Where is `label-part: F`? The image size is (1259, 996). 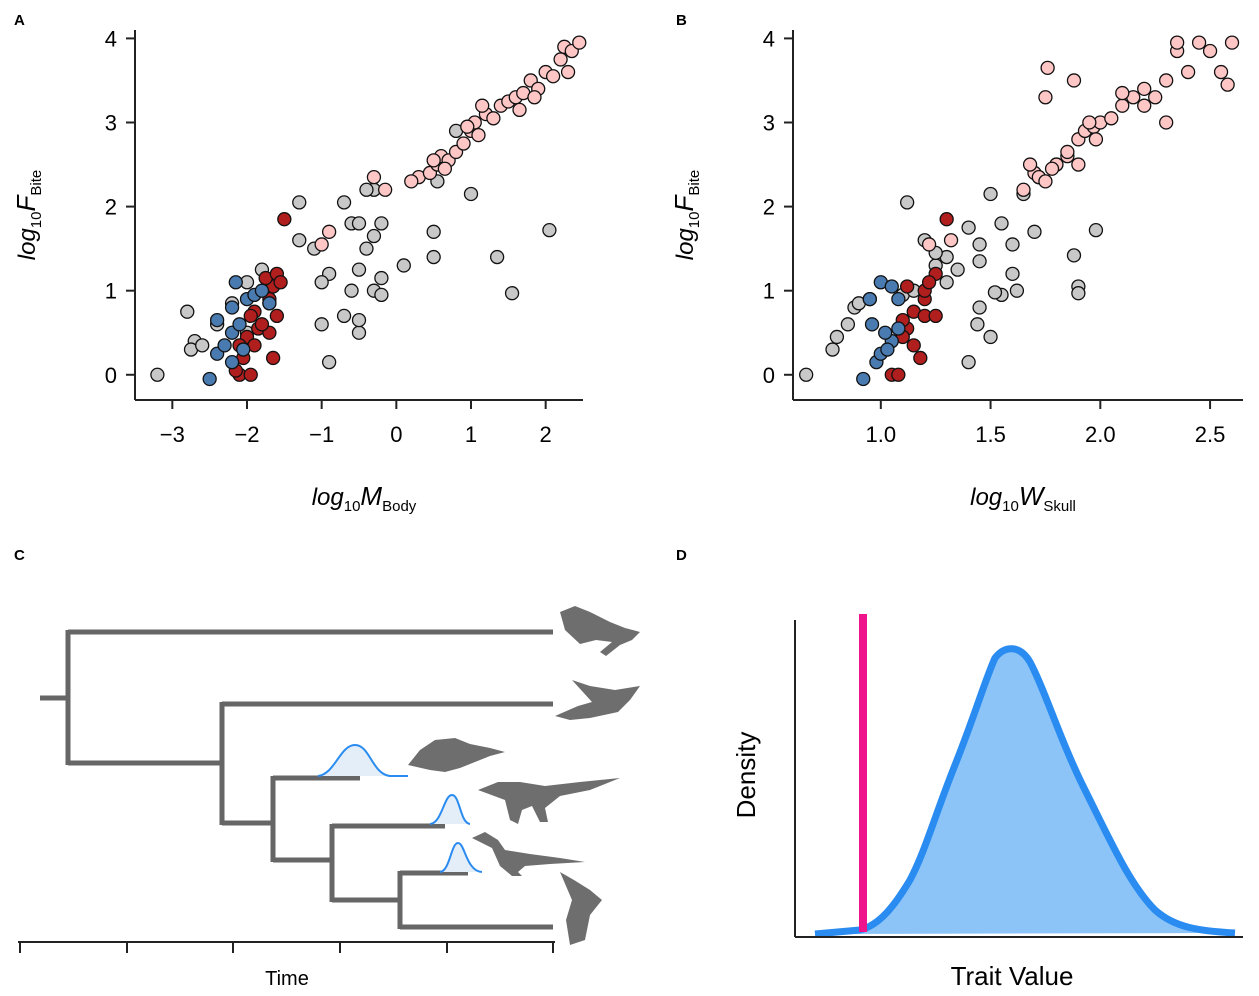
label-part: F is located at coordinates (684, 203).